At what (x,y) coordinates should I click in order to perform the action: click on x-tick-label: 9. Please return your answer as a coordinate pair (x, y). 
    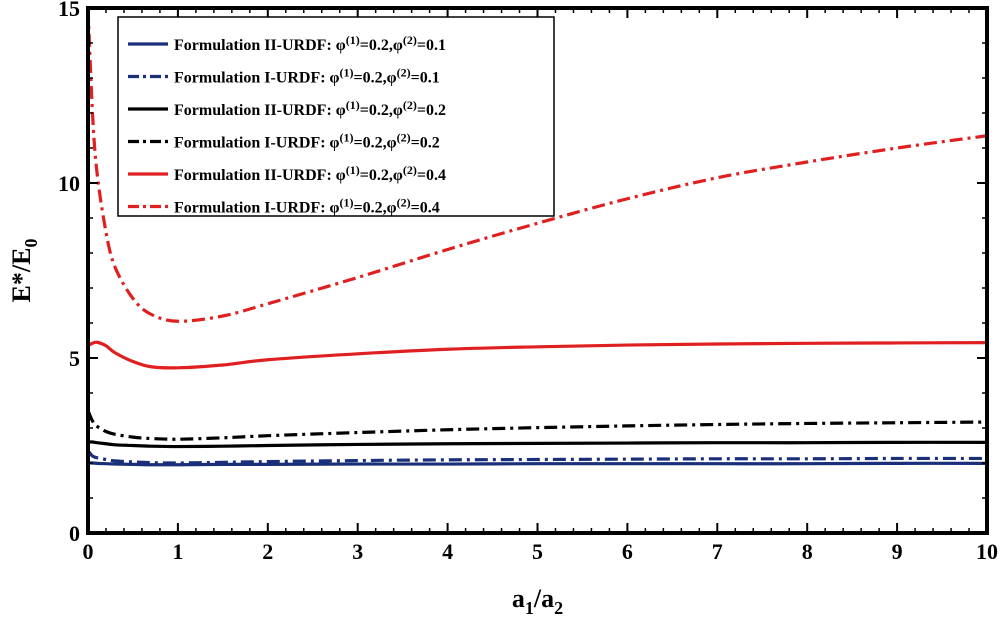
    Looking at the image, I should click on (897, 551).